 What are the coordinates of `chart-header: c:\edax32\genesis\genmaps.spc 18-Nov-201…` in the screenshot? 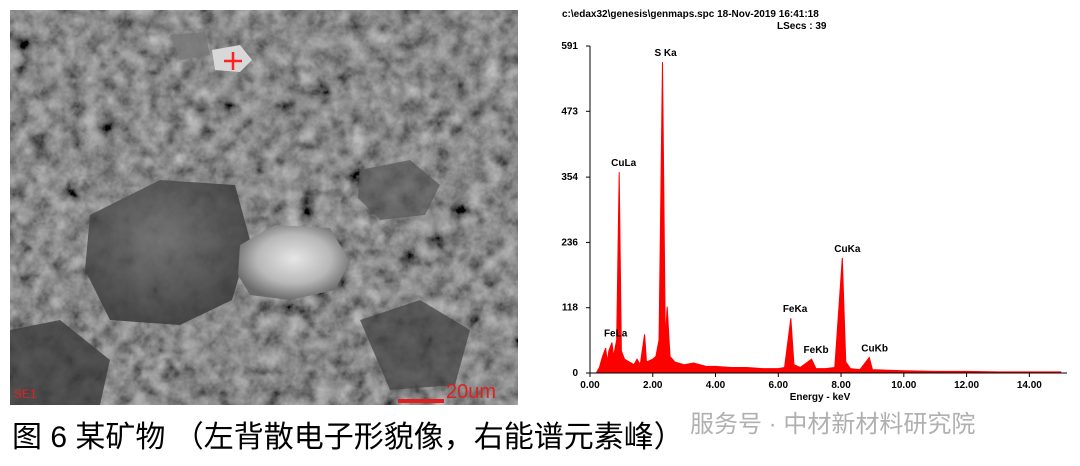 It's located at (690, 14).